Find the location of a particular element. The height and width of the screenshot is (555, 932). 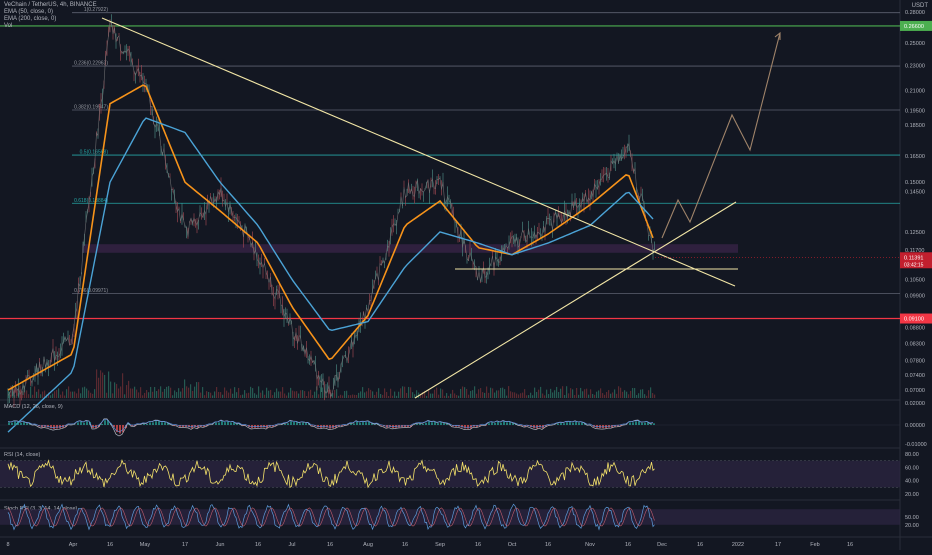

time-tick-label: Jun is located at coordinates (220, 545).